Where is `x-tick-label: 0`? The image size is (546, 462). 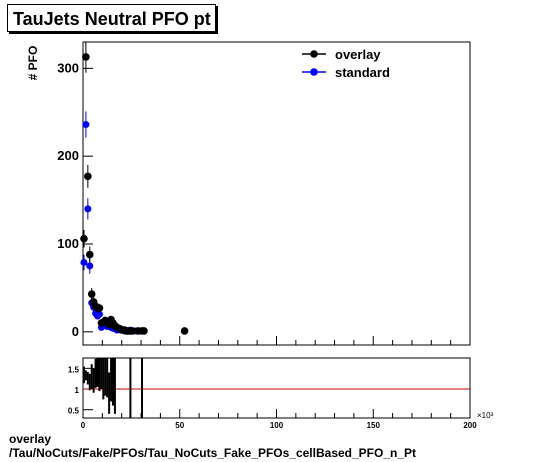 x-tick-label: 0 is located at coordinates (83, 425).